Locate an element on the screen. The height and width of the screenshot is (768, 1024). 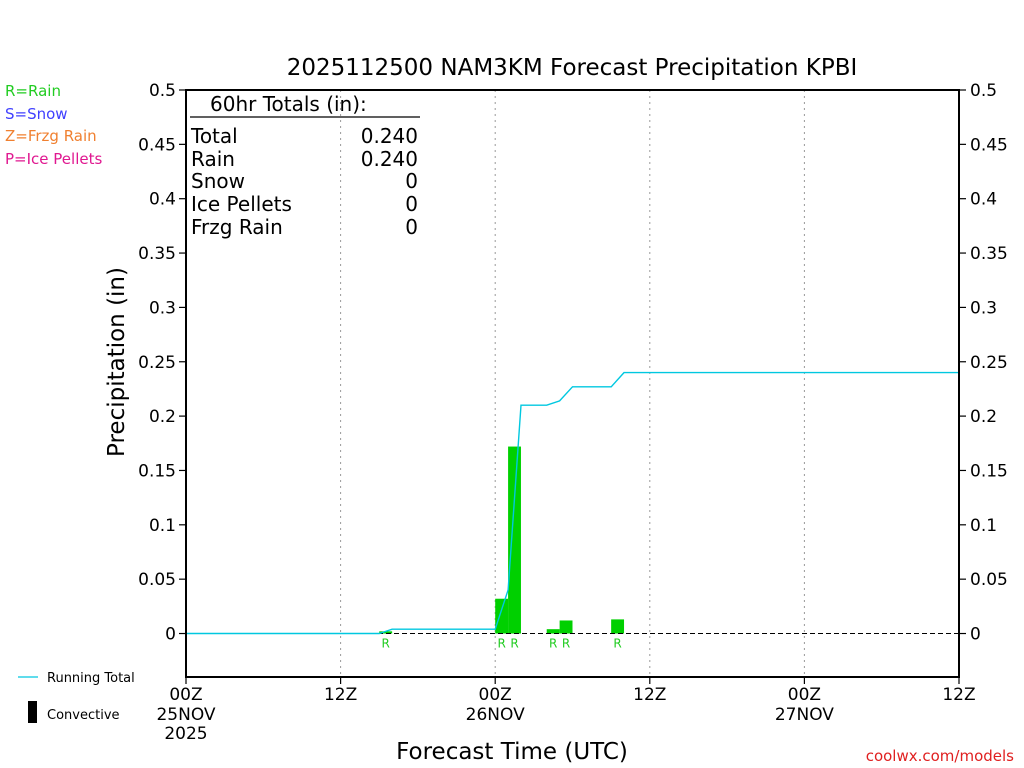
y-tick-label-right: 0.45 is located at coordinates (989, 145).